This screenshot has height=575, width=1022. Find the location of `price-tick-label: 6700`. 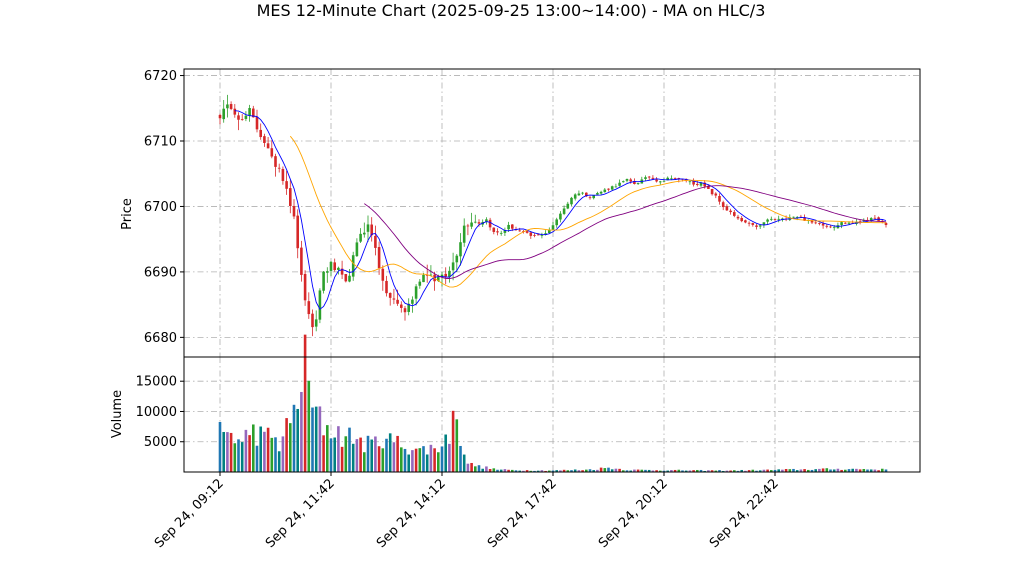

price-tick-label: 6700 is located at coordinates (160, 207).